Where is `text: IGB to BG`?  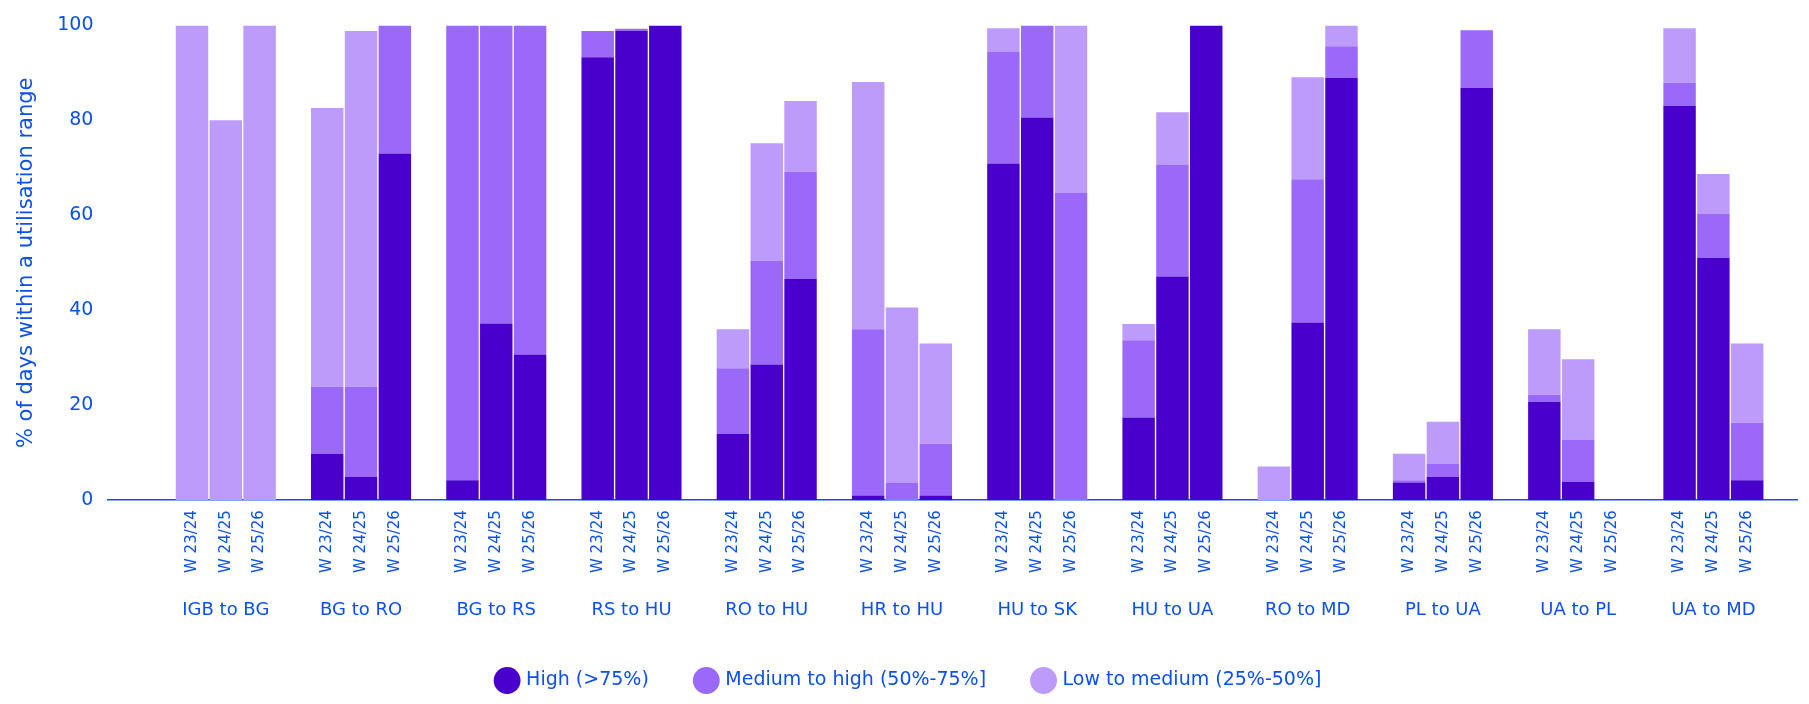
text: IGB to BG is located at coordinates (226, 608).